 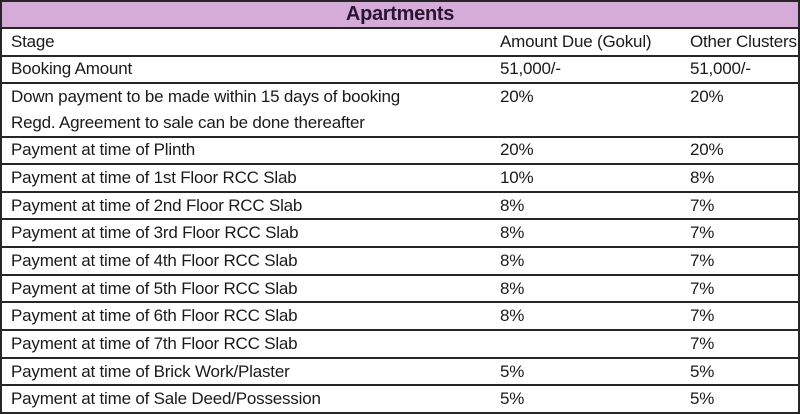 What do you see at coordinates (166, 399) in the screenshot?
I see `stage-cell: Payment at time of Sale Deed/Possession` at bounding box center [166, 399].